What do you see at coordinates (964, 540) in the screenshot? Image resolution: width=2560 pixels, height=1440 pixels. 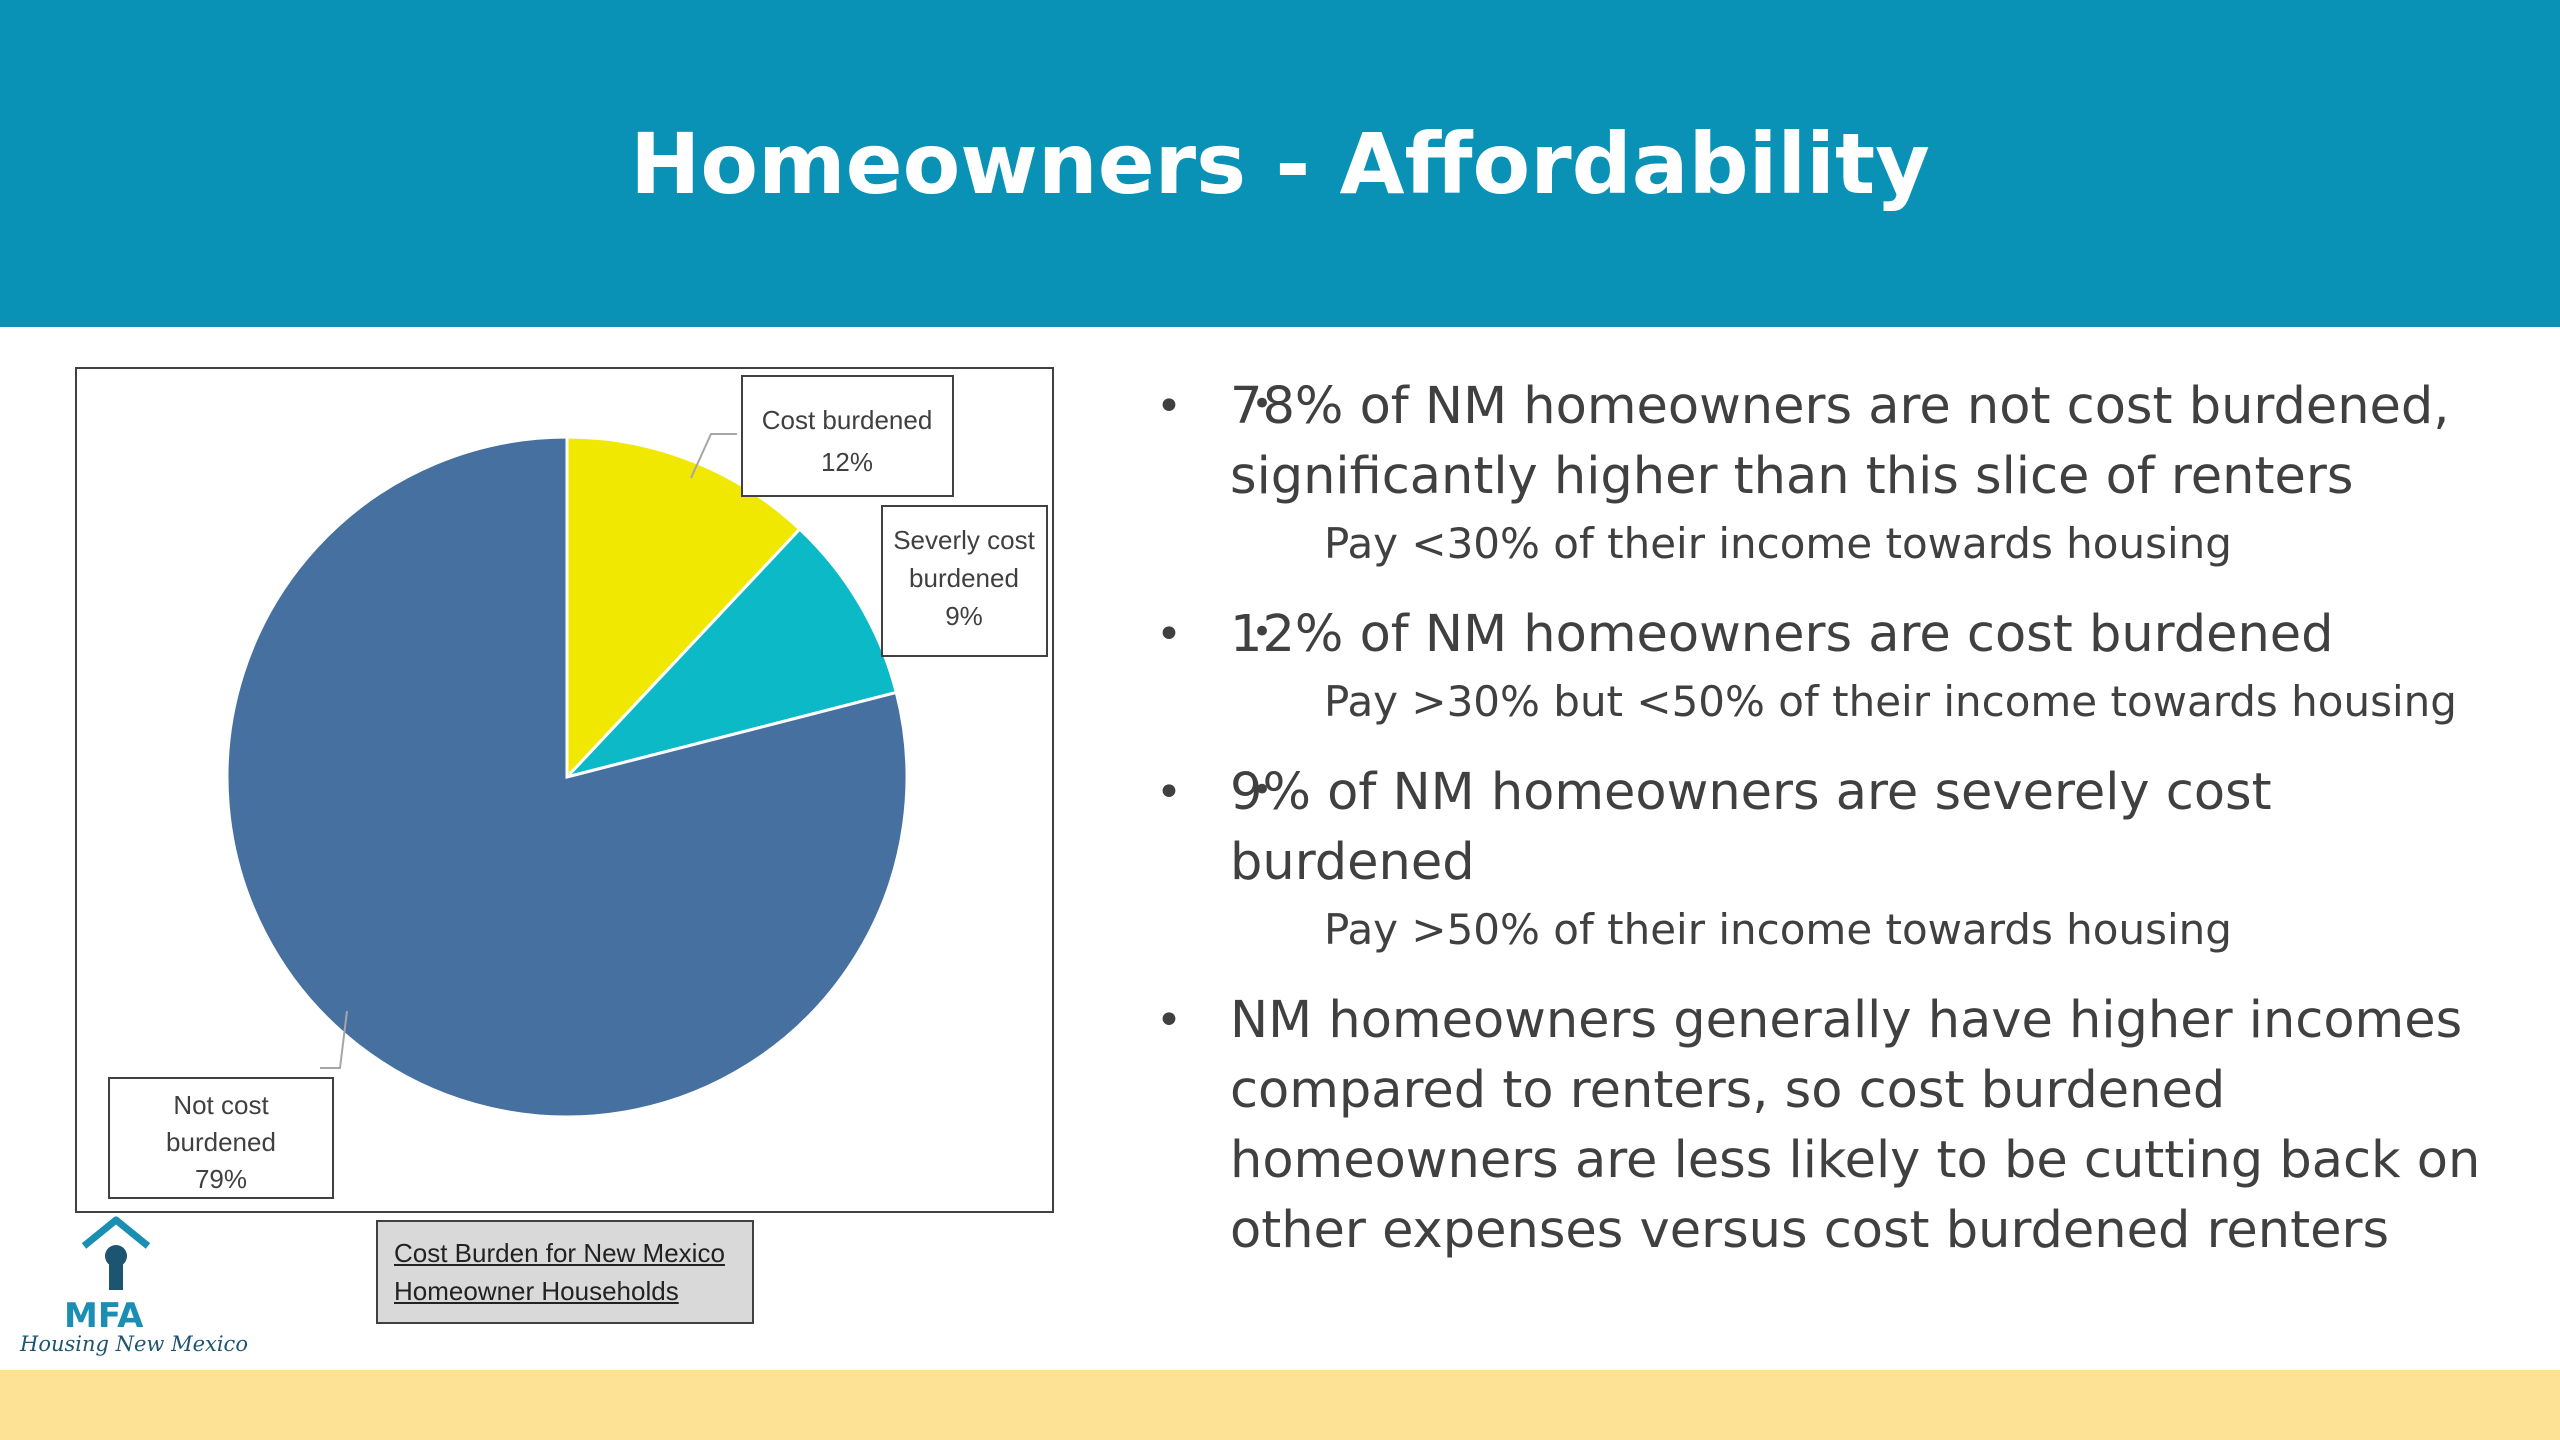 I see `label-severely-name-1: Severly cost` at bounding box center [964, 540].